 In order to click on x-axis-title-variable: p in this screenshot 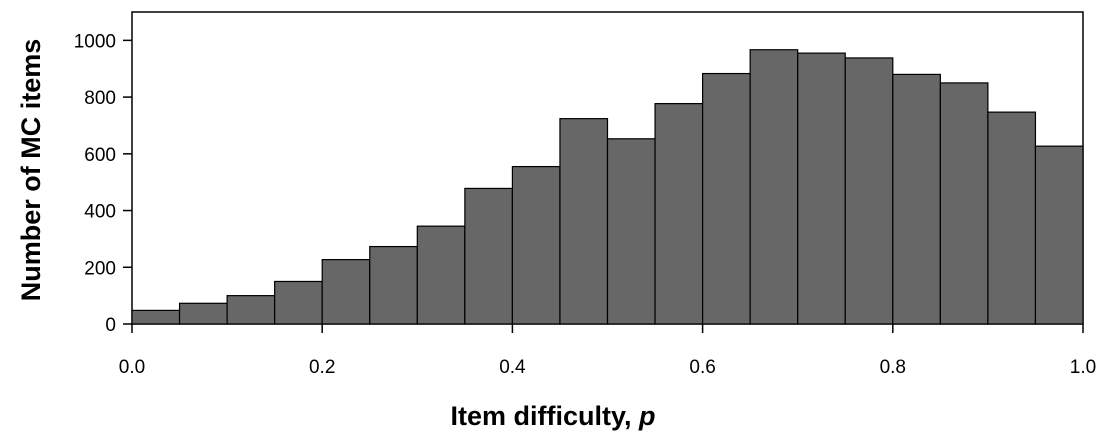, I will do `click(647, 416)`.